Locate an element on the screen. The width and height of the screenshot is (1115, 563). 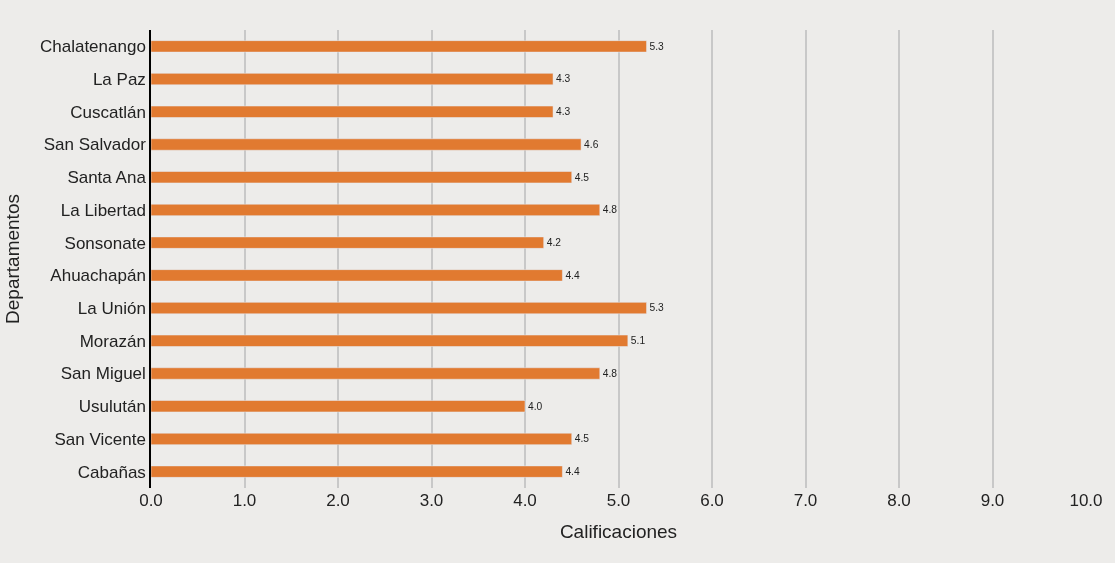
y-tick-label: San Salvador is located at coordinates (95, 145).